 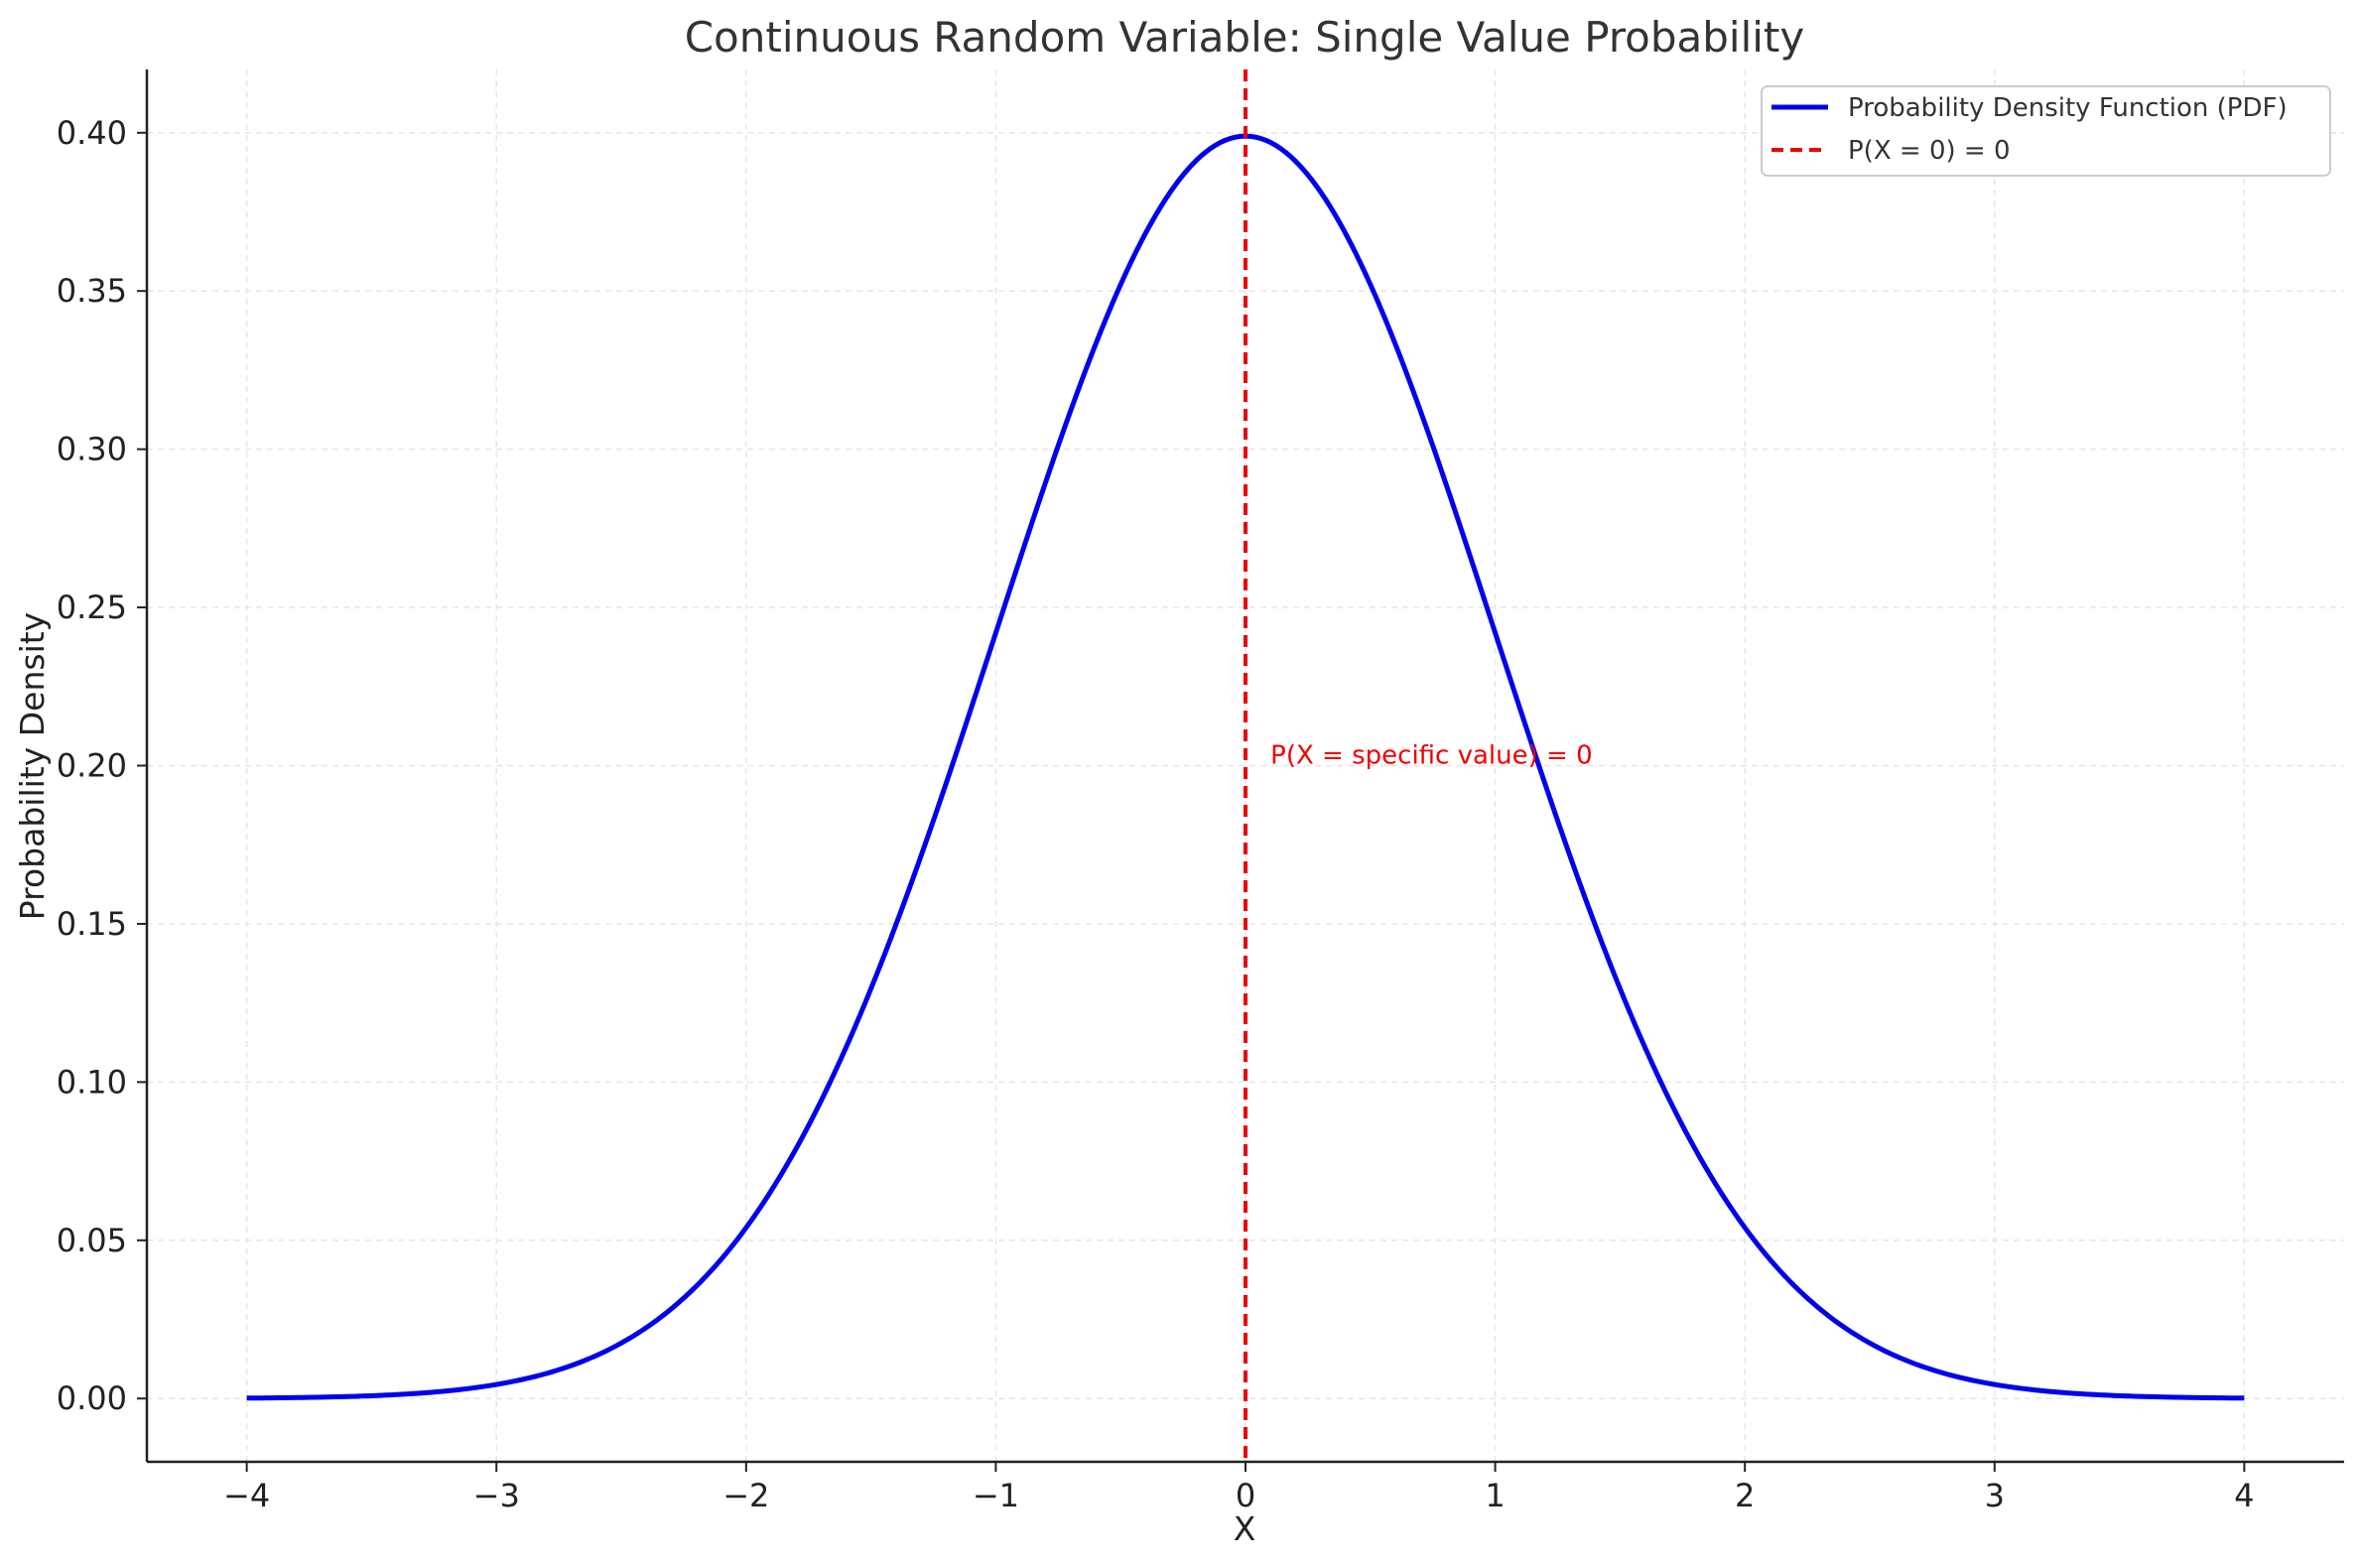 What do you see at coordinates (1930, 151) in the screenshot?
I see `legend-vline-label: P(X = 0) = 0` at bounding box center [1930, 151].